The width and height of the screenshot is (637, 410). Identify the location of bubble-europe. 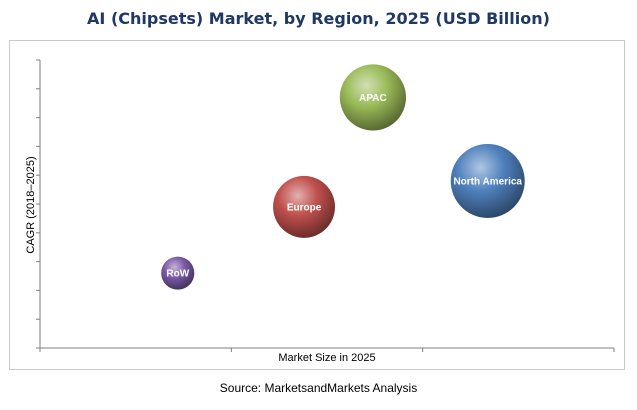
(304, 206).